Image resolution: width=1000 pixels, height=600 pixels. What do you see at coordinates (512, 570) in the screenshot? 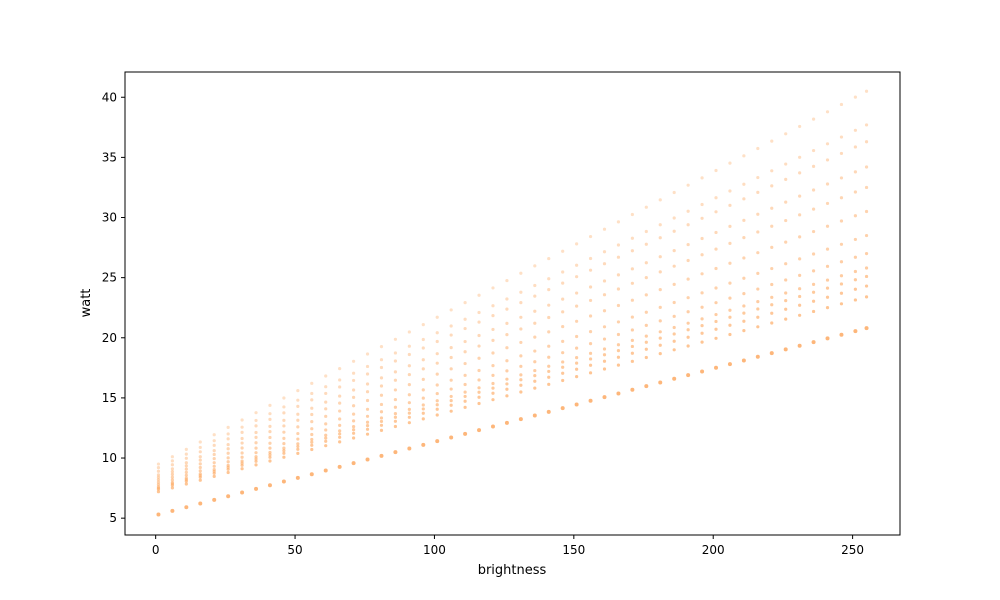
I see `x-axis-label: brightness` at bounding box center [512, 570].